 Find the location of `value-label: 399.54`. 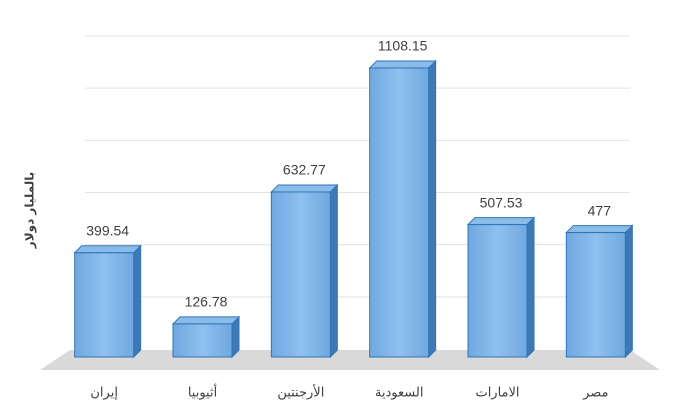

value-label: 399.54 is located at coordinates (107, 230).